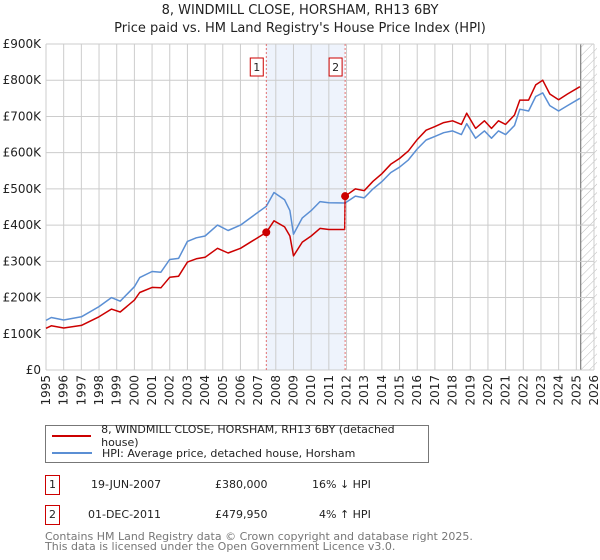 The image size is (600, 560). I want to click on x-tick-label: 2005, so click(223, 390).